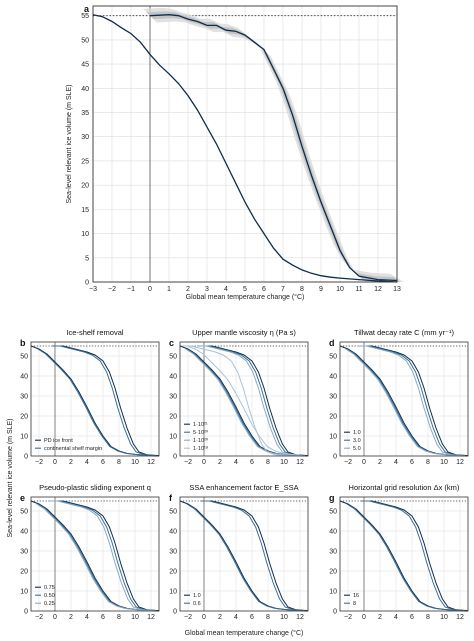  I want to click on legend-label: PD ice front, so click(58, 441).